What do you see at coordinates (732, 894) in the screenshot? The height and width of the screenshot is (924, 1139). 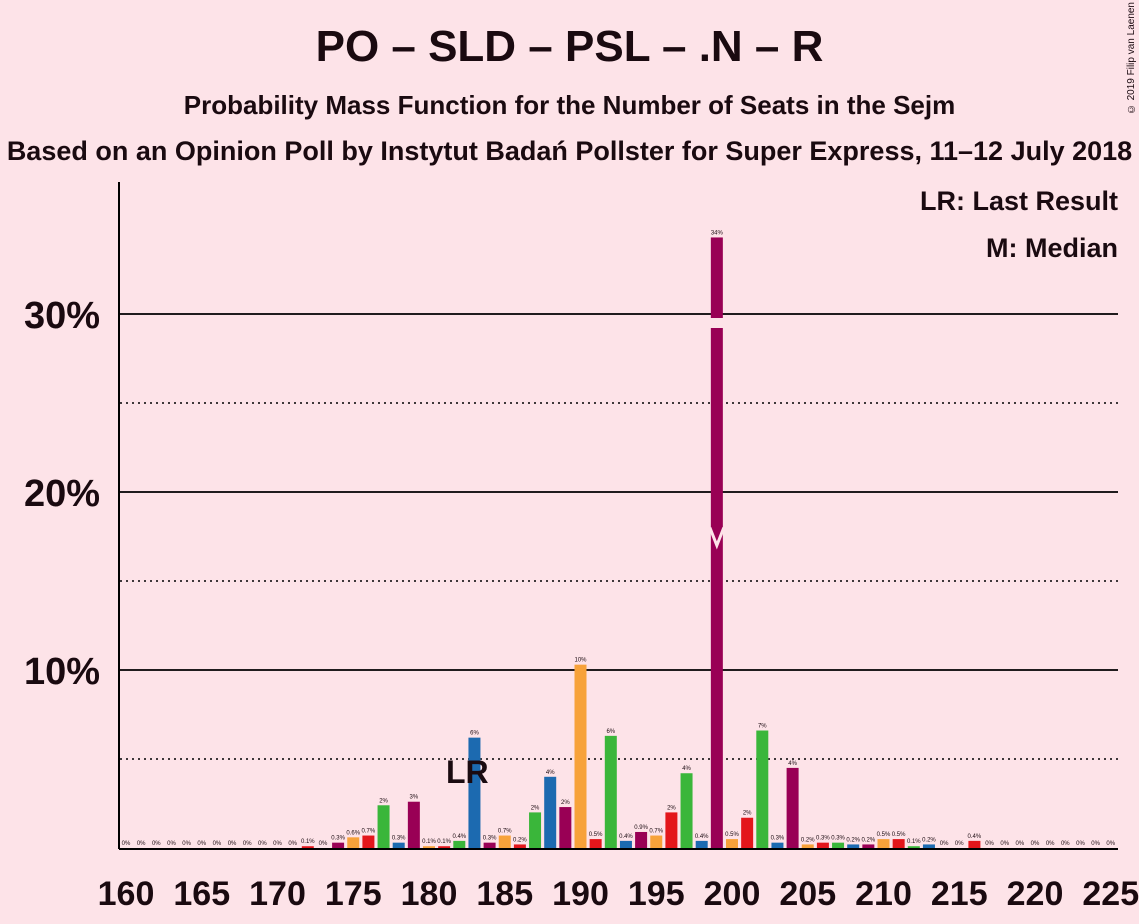 I see `x-tick-label: 200` at bounding box center [732, 894].